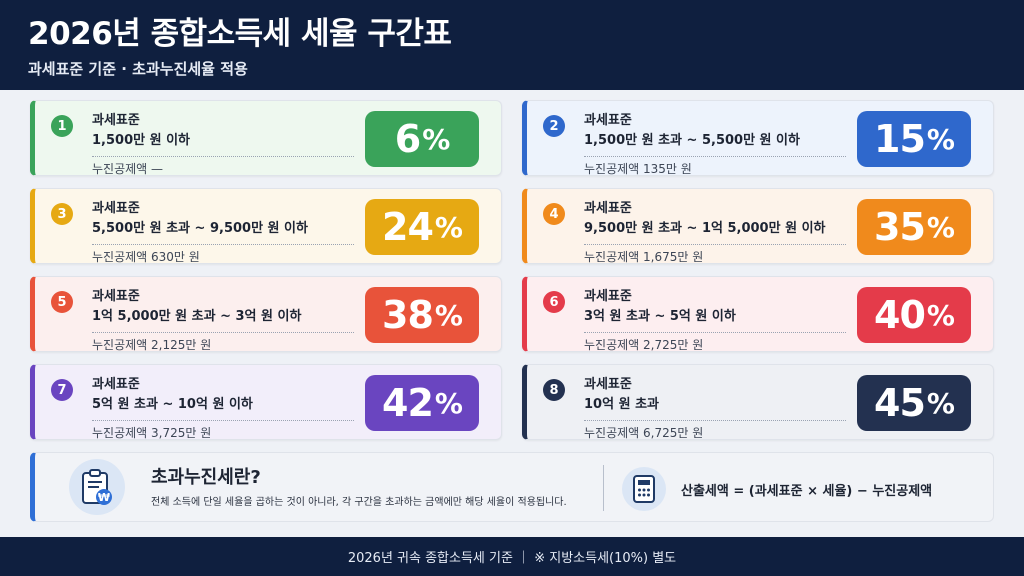  What do you see at coordinates (266, 138) in the screenshot?
I see `bracket-card-1: 1 과세표준 1,500만 원 이하 누진공제액 — 6%` at bounding box center [266, 138].